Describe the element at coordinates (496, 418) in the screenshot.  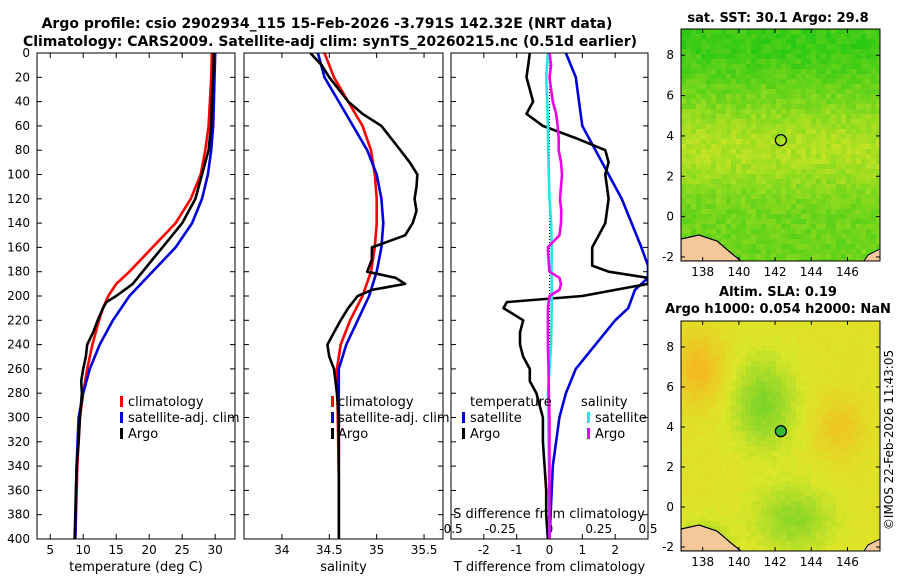
I see `legend-label-temp-satellite: satellite` at that location.